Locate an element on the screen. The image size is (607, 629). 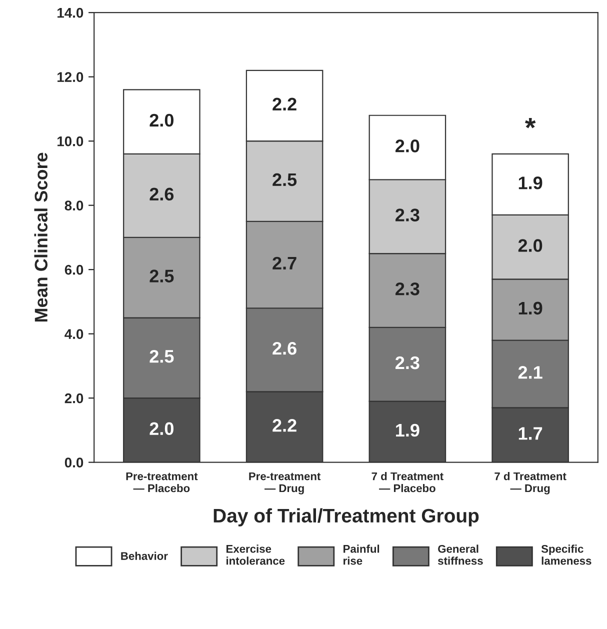
legend-label: Exercise intolerance is located at coordinates (255, 554).